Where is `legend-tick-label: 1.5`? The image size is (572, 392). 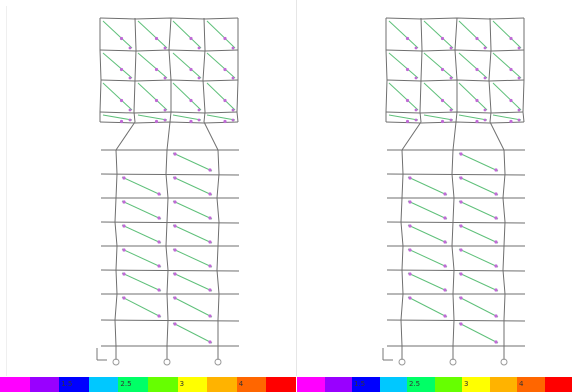
legend-tick-label: 1.5 is located at coordinates (67, 384).